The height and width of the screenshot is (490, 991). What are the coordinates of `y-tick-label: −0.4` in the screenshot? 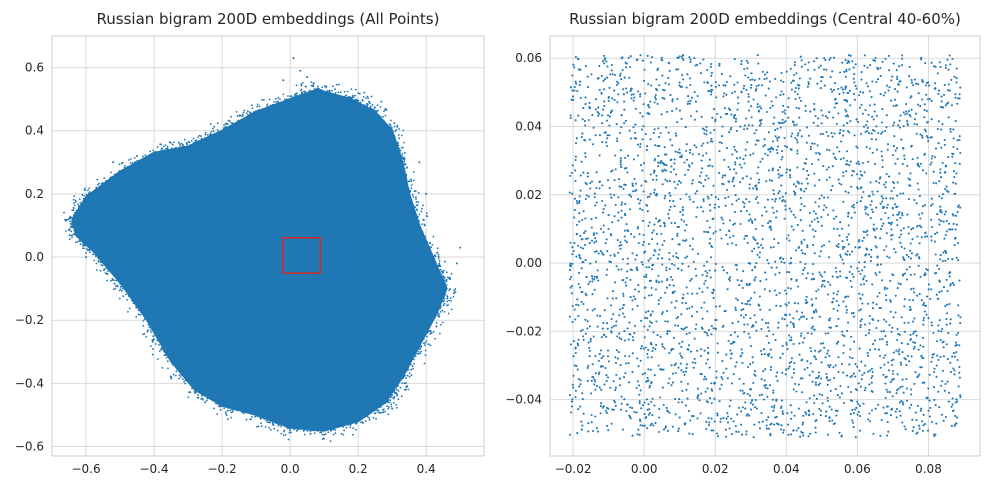 It's located at (29, 383).